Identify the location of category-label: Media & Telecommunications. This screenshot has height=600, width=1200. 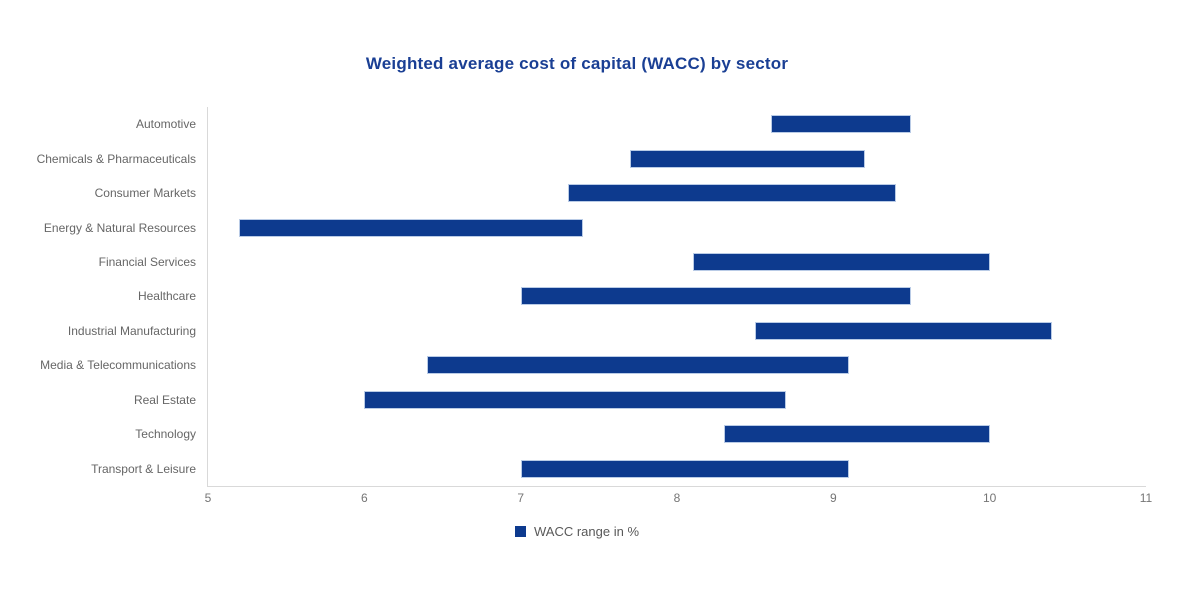
(118, 365).